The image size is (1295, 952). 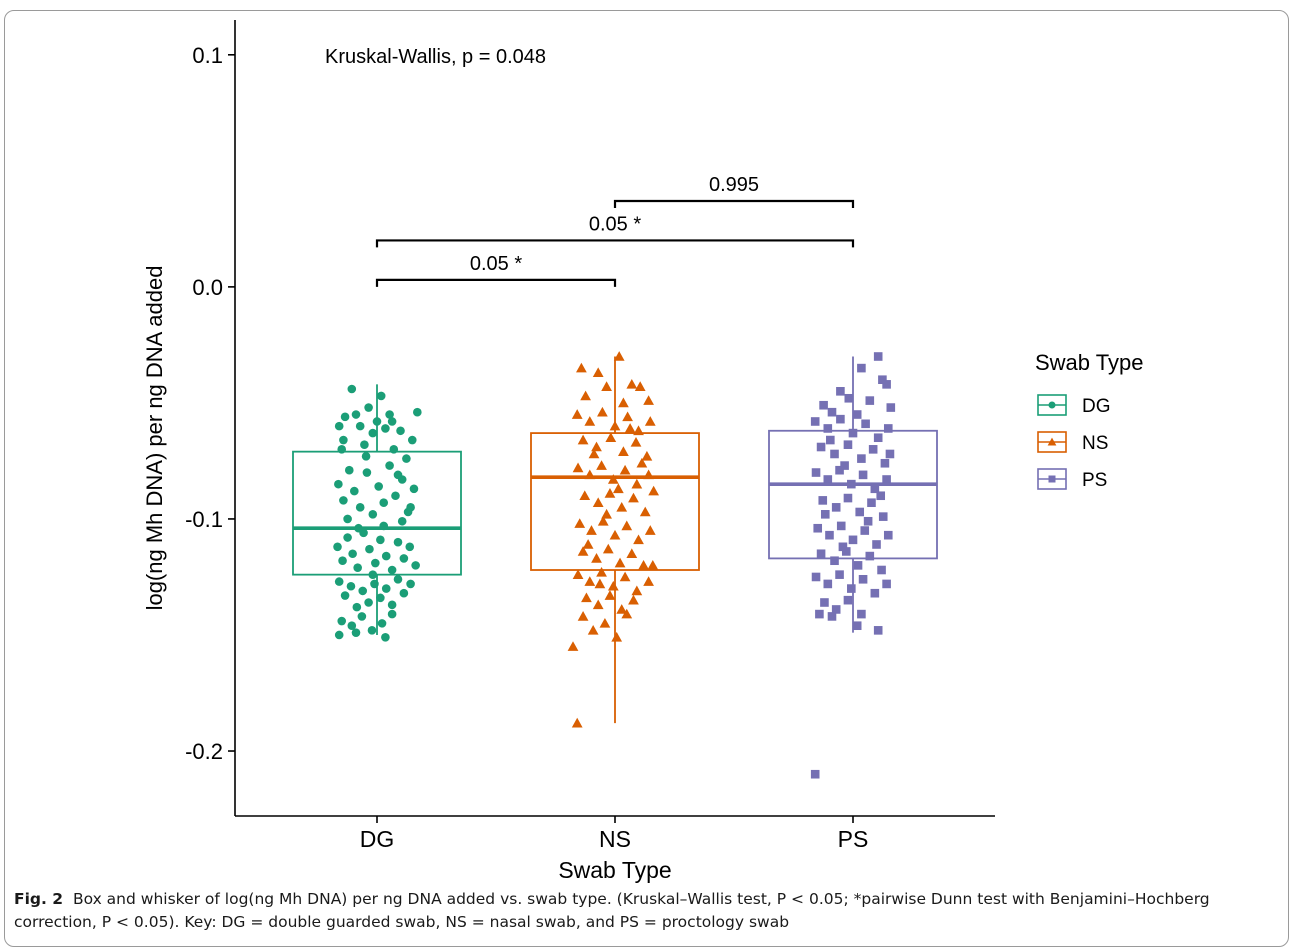 I want to click on x-ticks: DG NS PS, so click(x=614, y=834).